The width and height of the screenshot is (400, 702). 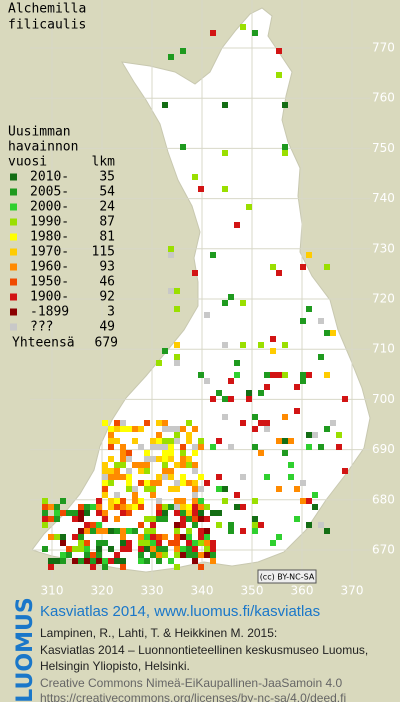 I want to click on legend-total-label: Yhteensä, so click(x=43, y=343).